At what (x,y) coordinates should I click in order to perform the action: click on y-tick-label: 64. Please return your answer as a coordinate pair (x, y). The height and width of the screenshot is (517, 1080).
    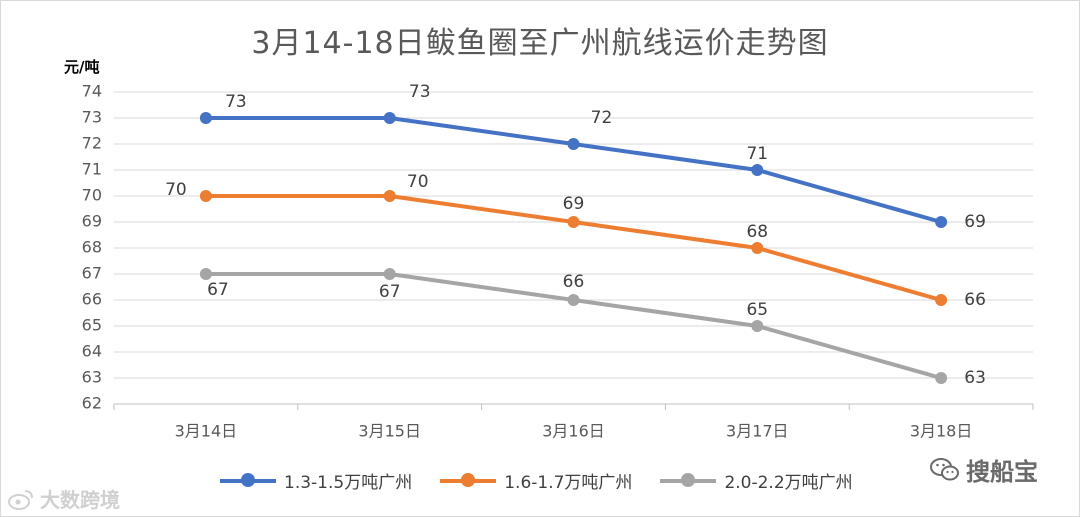
    Looking at the image, I should click on (92, 351).